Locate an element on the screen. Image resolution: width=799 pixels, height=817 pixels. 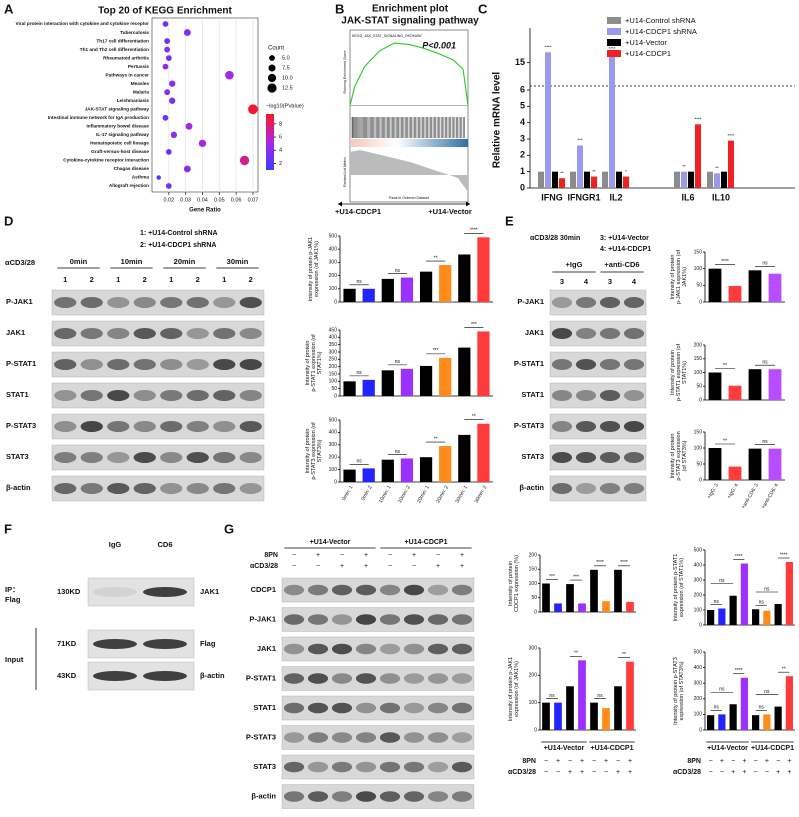
plot-frame is located at coordinates (409, 116).